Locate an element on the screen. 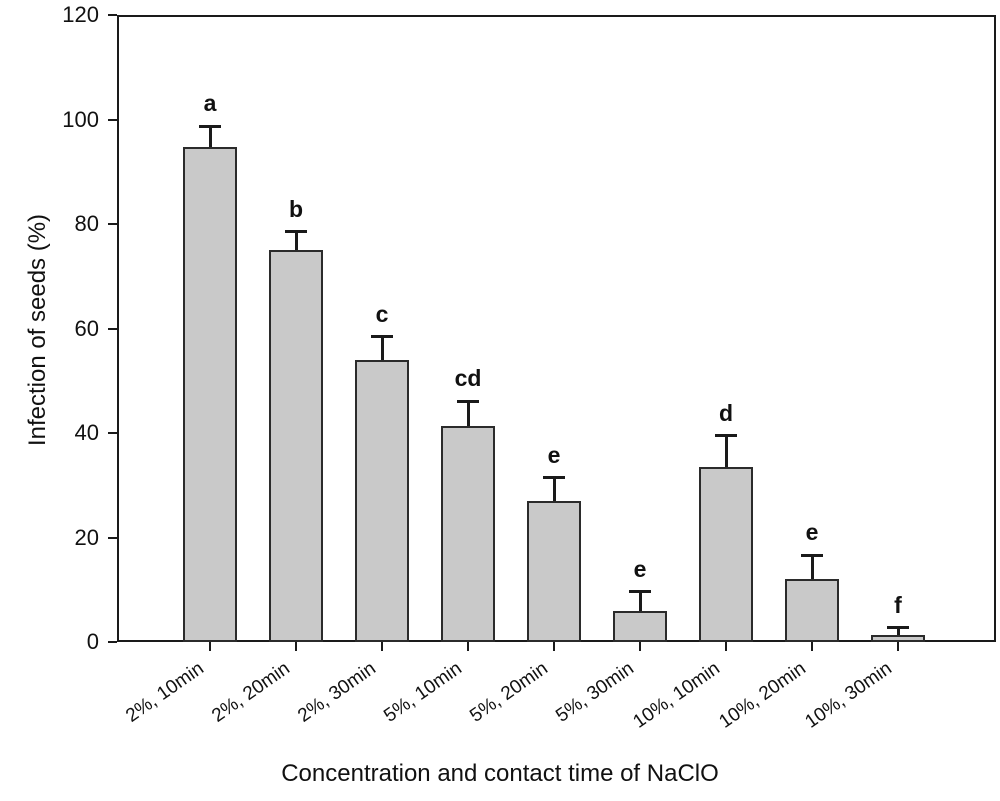  y-tick-label: 40 is located at coordinates (86, 432).